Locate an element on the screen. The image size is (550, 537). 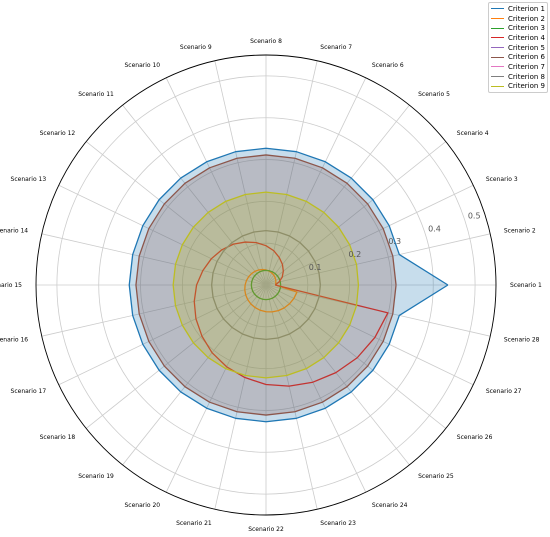
category-label: Scenario 24 is located at coordinates (390, 505).